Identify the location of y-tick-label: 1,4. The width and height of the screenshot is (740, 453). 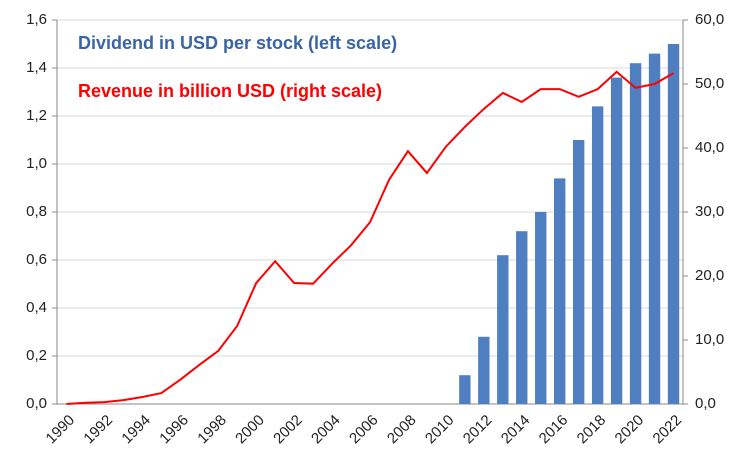
(36, 67).